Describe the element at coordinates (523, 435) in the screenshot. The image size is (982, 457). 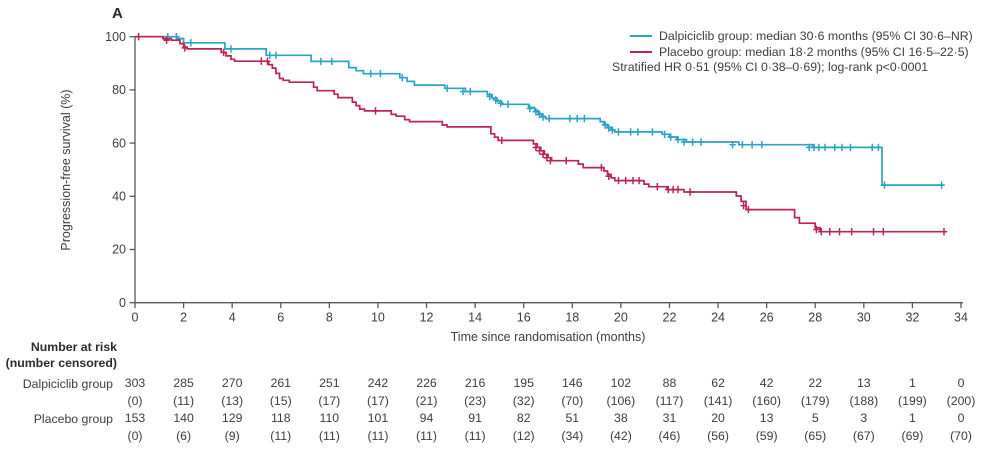
I see `risk-censored-cell: (12)` at that location.